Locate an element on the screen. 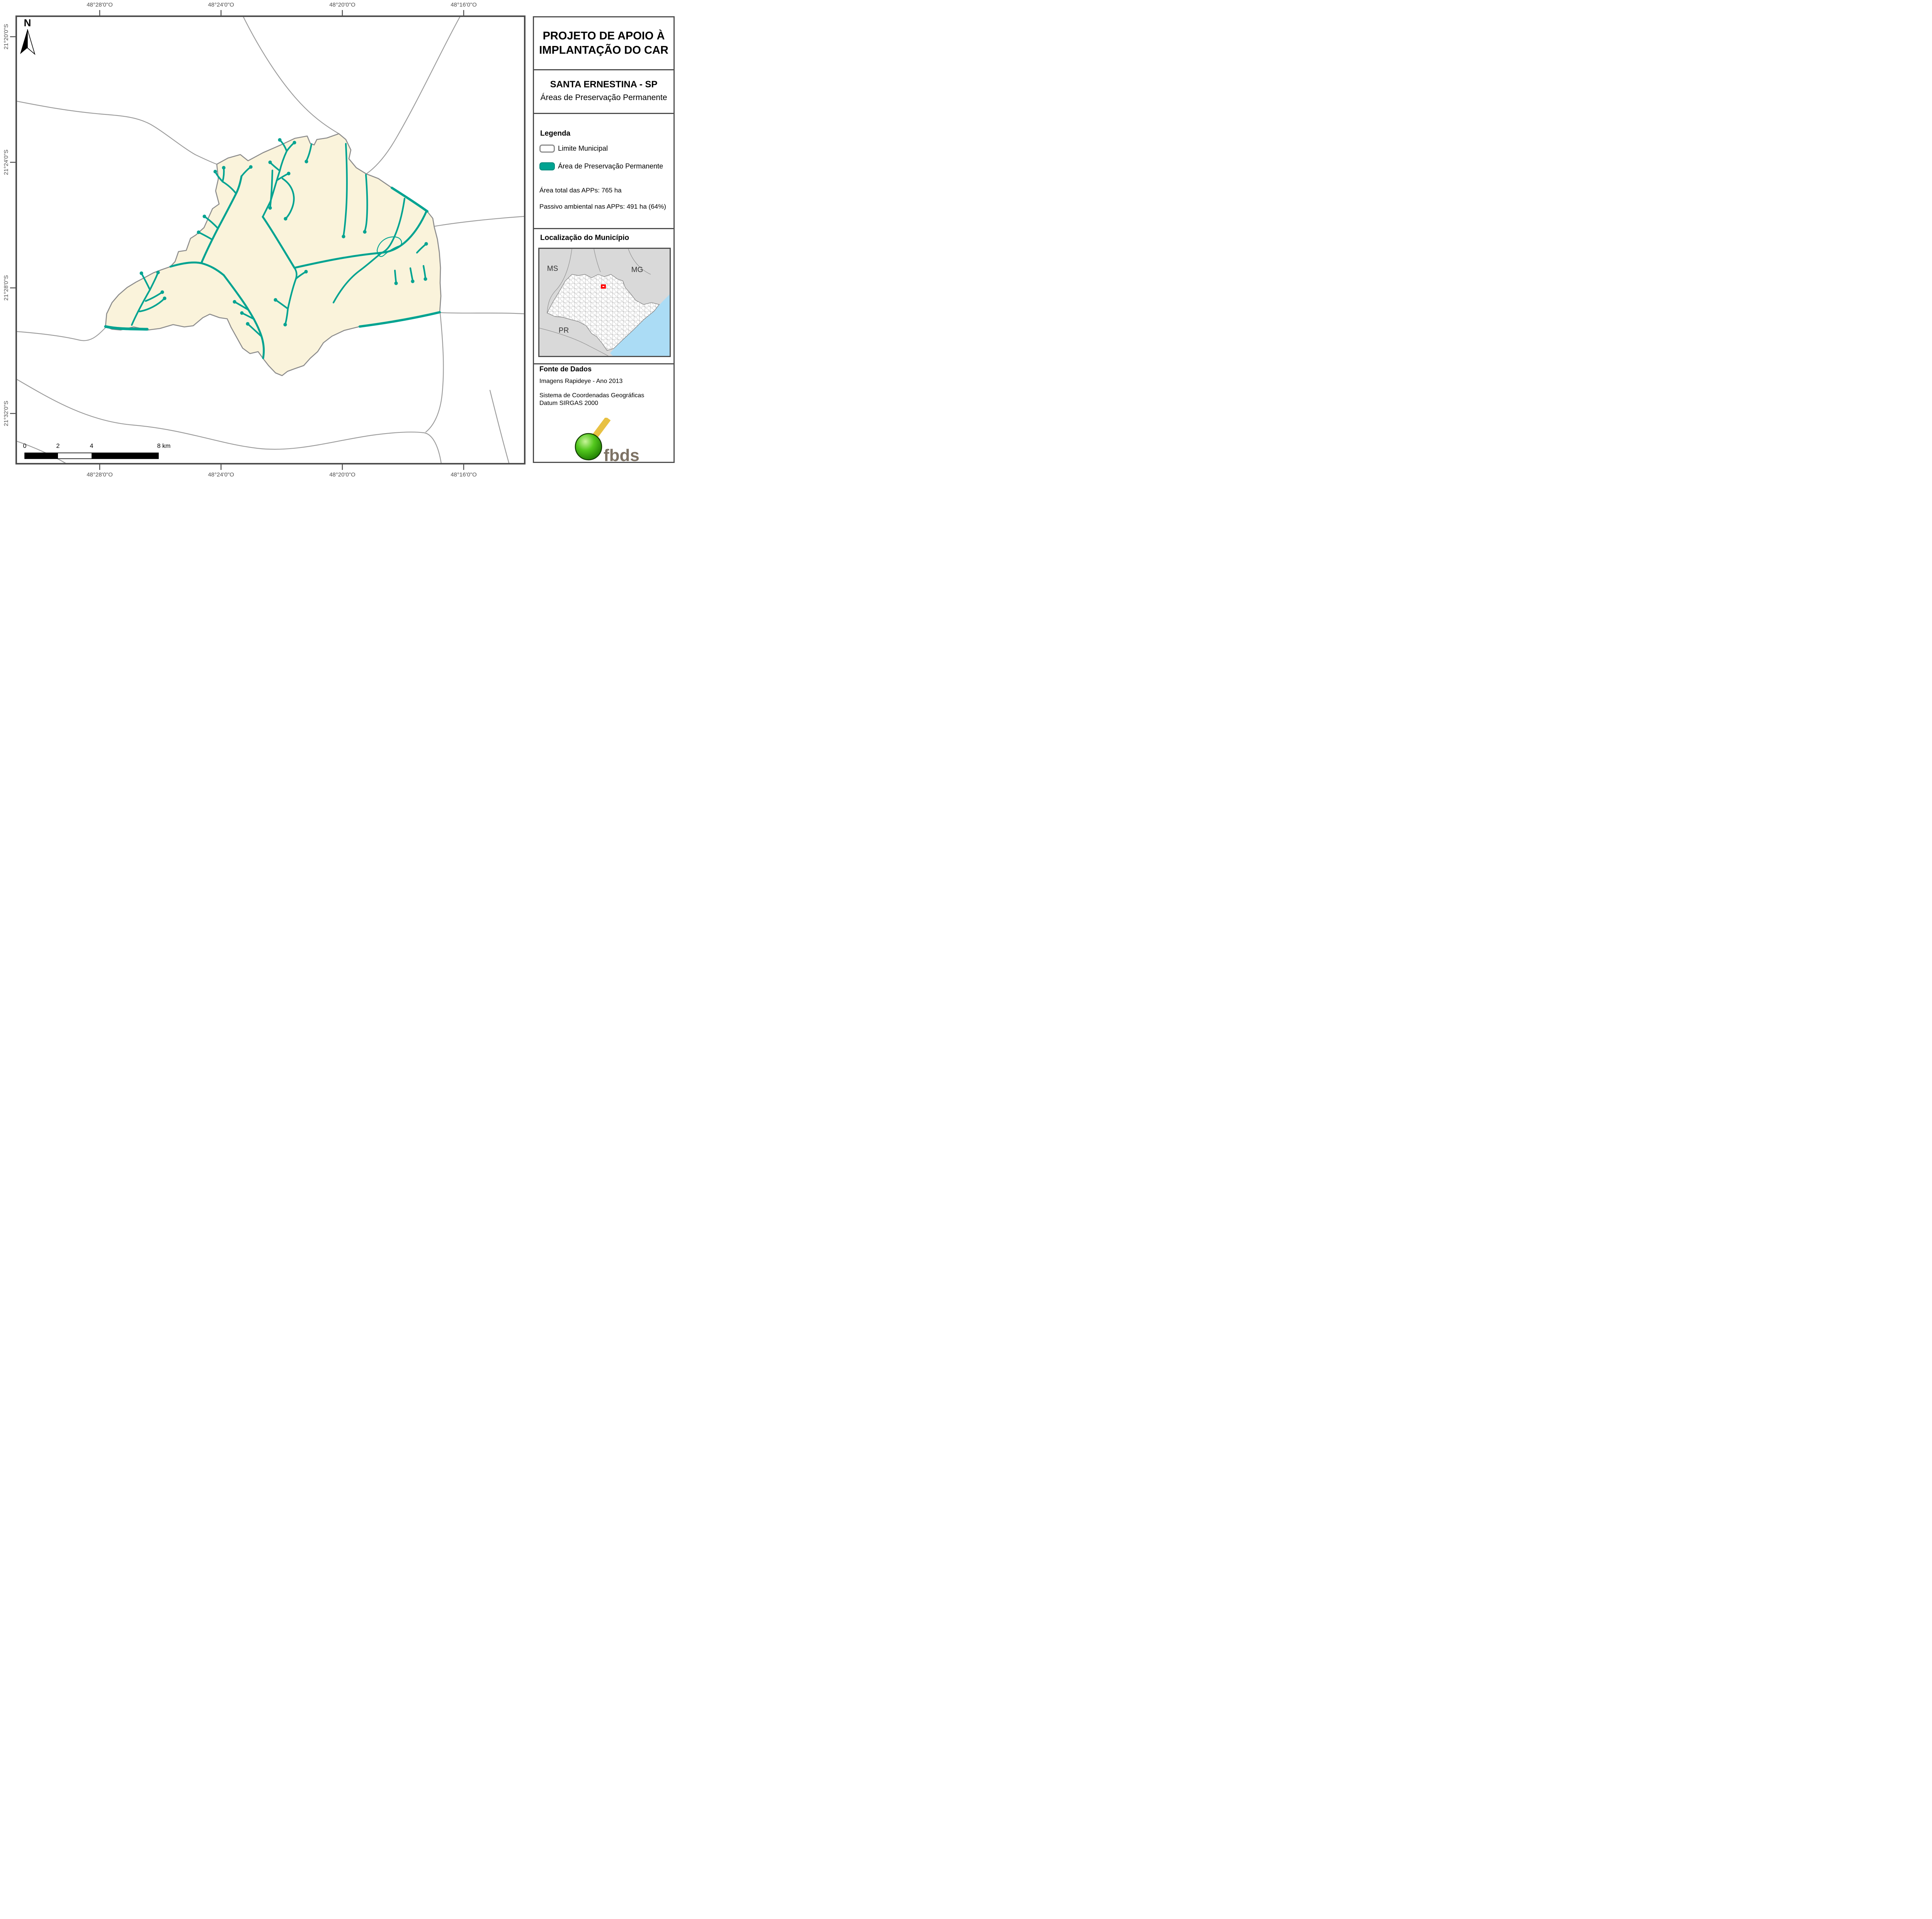 The height and width of the screenshot is (1919, 1932). axis-label-top-2: 48°24'0"O is located at coordinates (221, 5).